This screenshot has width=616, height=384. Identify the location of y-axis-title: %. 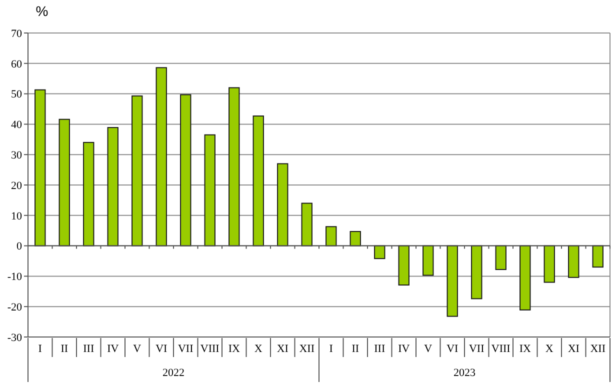
(42, 11).